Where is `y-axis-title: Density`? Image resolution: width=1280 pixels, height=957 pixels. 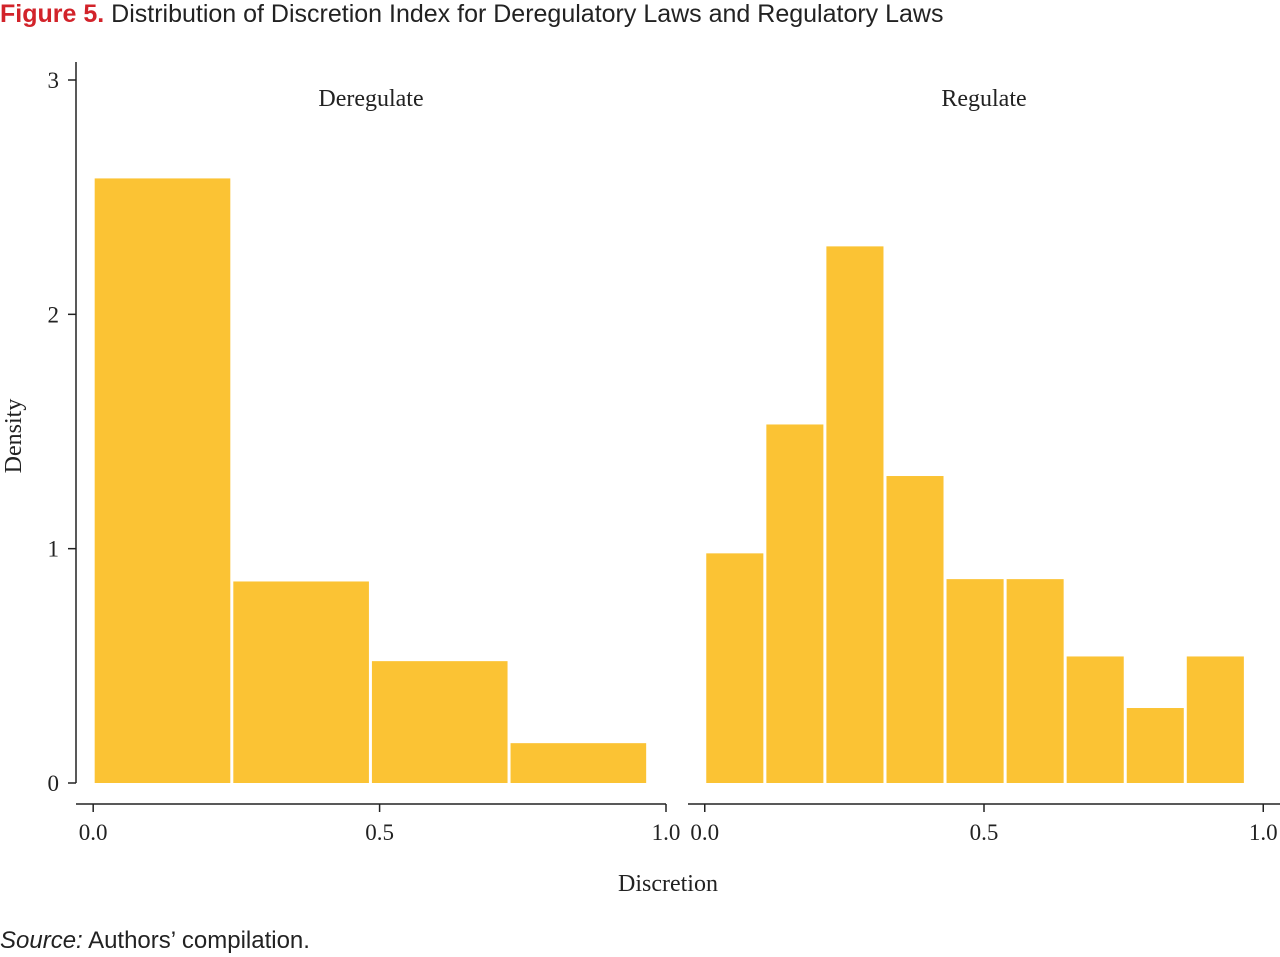
y-axis-title: Density is located at coordinates (14, 436).